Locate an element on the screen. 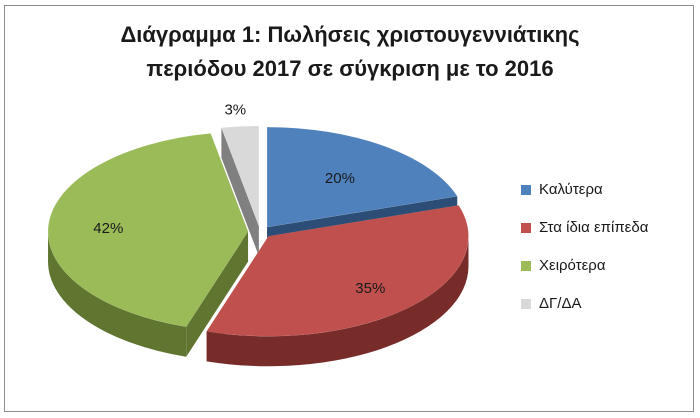 The image size is (700, 418). legend-label-worse: Χειρότερα is located at coordinates (572, 265).